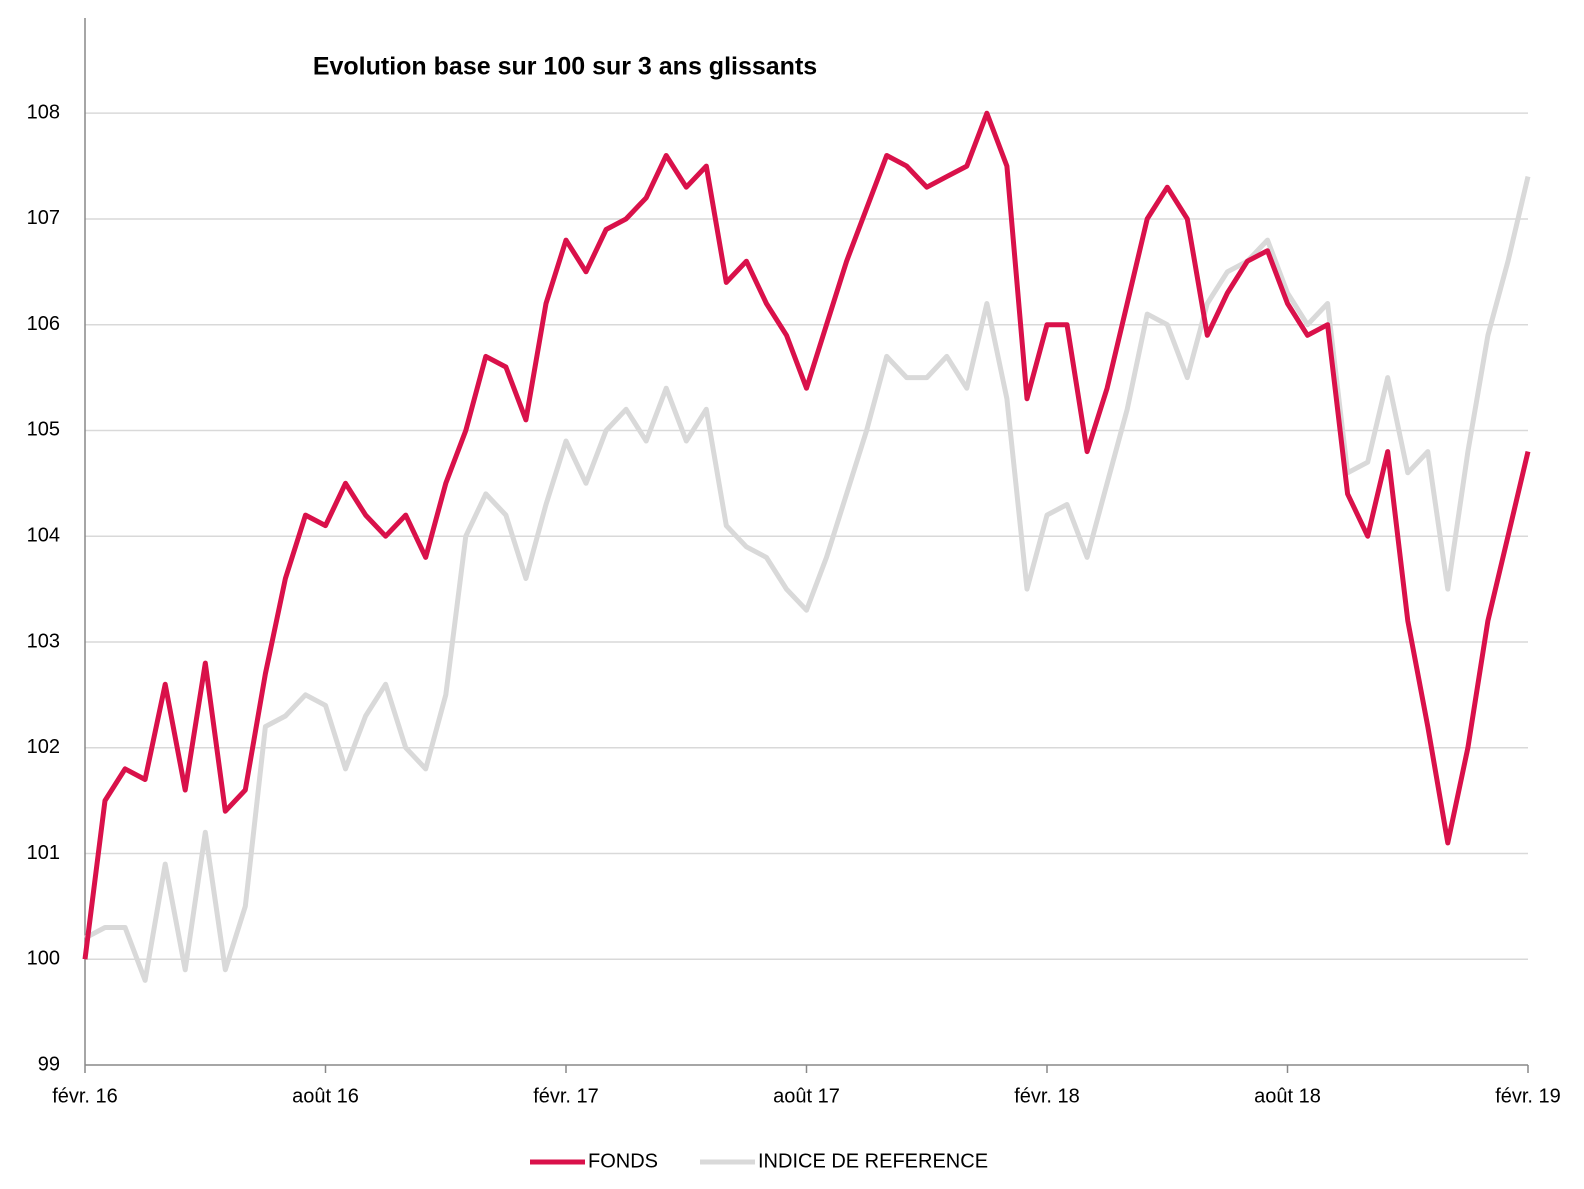  What do you see at coordinates (43, 641) in the screenshot?
I see `y-tick-label: 103` at bounding box center [43, 641].